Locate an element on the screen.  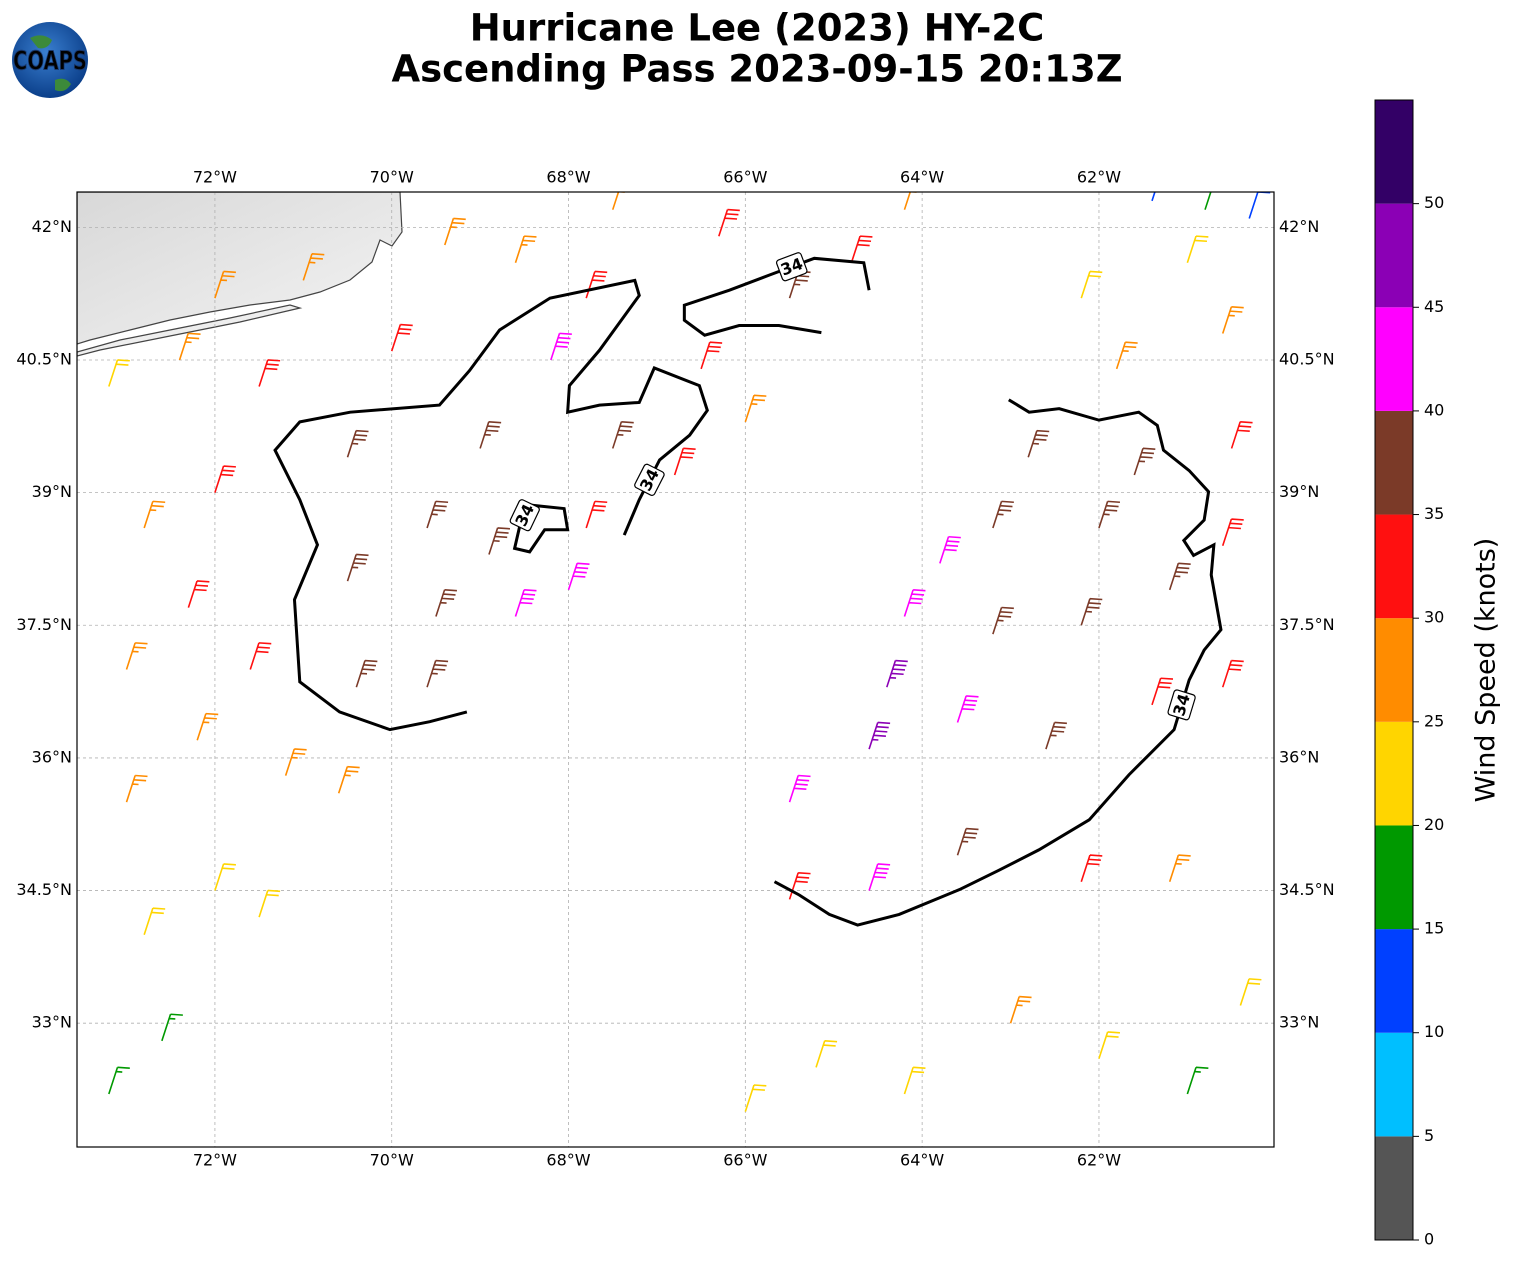
colorbar-tick-label: 50 is located at coordinates (1434, 202).